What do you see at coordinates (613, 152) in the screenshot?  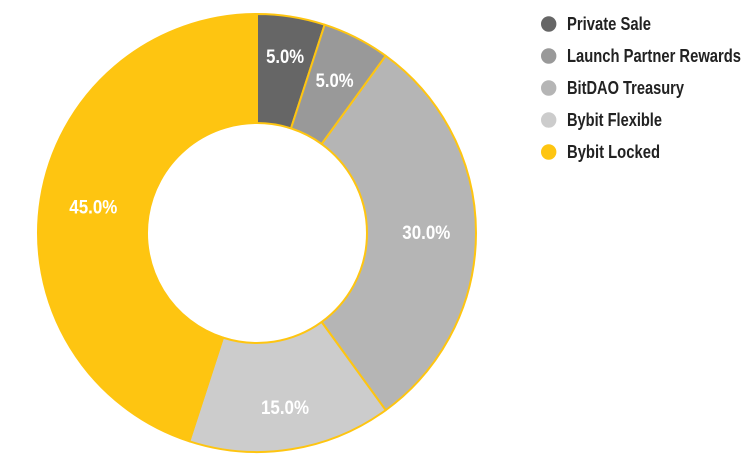 I see `svg-text: Bybit Locked` at bounding box center [613, 152].